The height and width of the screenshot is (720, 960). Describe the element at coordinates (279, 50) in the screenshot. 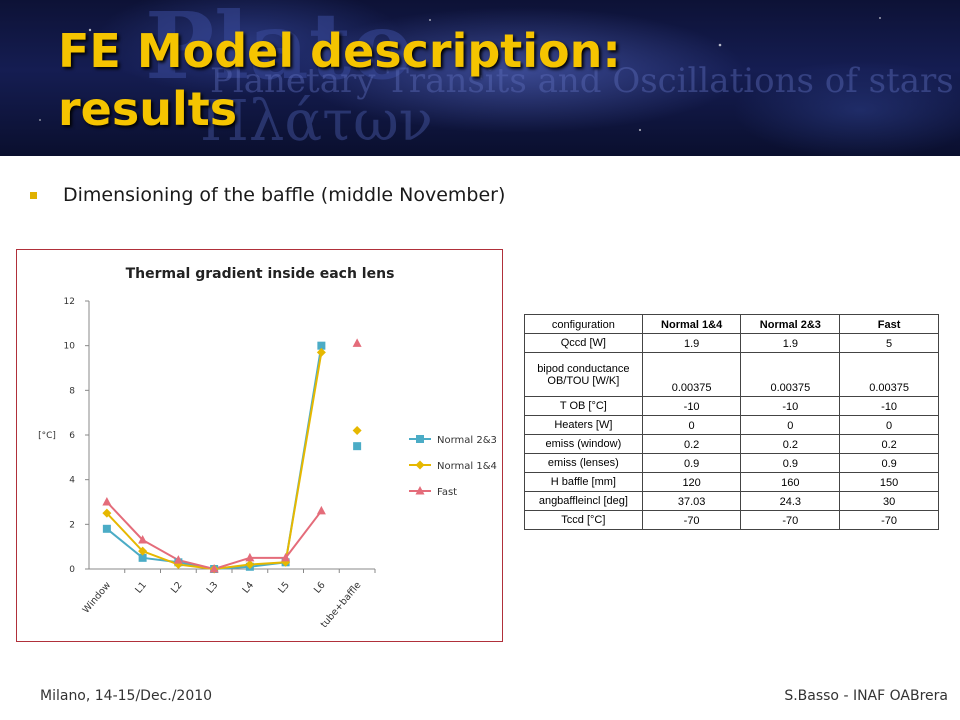

I see `banner-background-word: Plato` at that location.